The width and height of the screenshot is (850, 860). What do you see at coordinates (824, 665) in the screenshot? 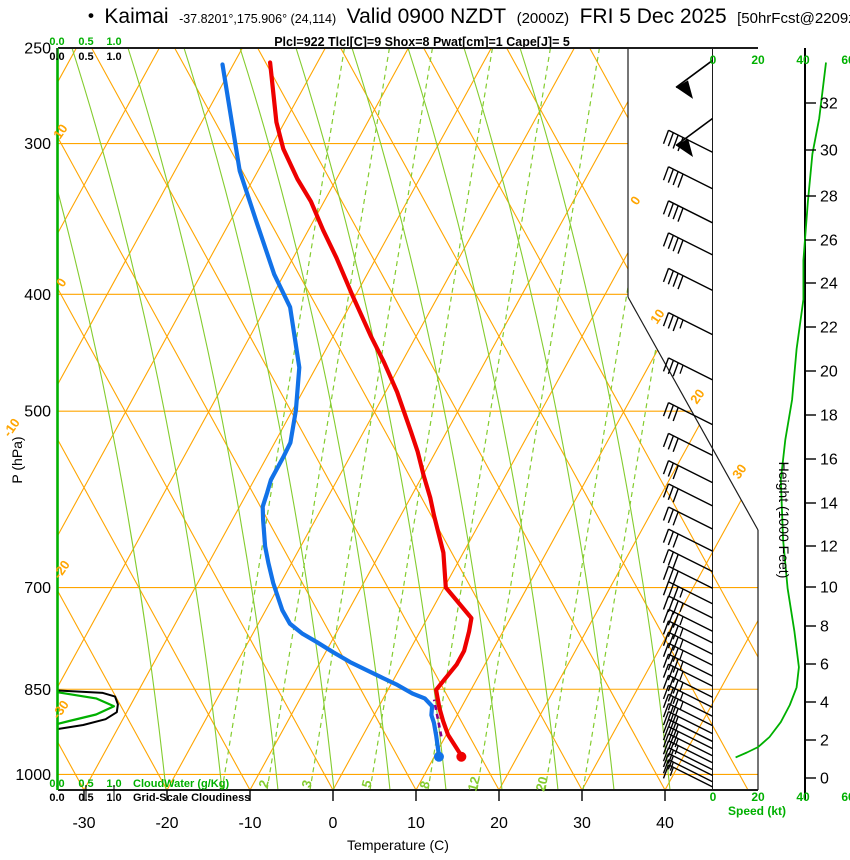
I see `svg-text: 6` at bounding box center [824, 665].